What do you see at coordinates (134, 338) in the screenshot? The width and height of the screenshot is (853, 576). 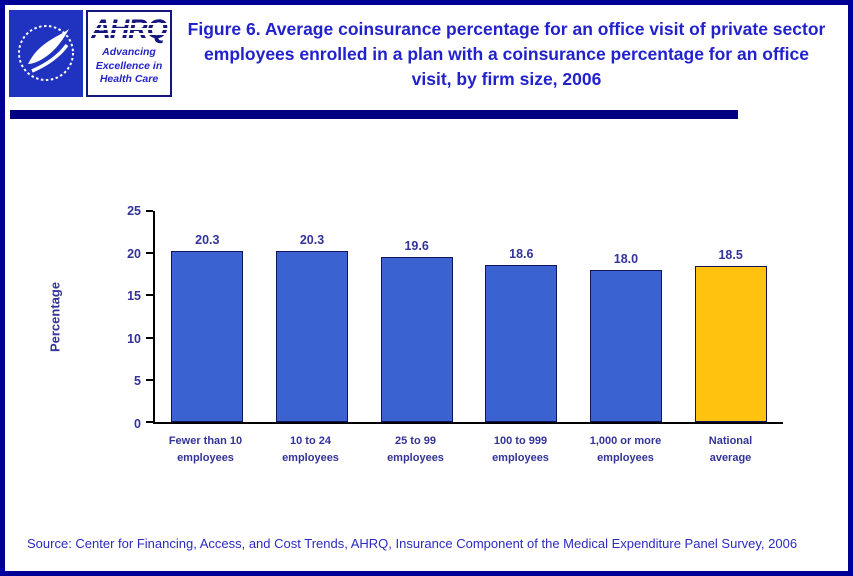 I see `y-tick-label: 10` at bounding box center [134, 338].